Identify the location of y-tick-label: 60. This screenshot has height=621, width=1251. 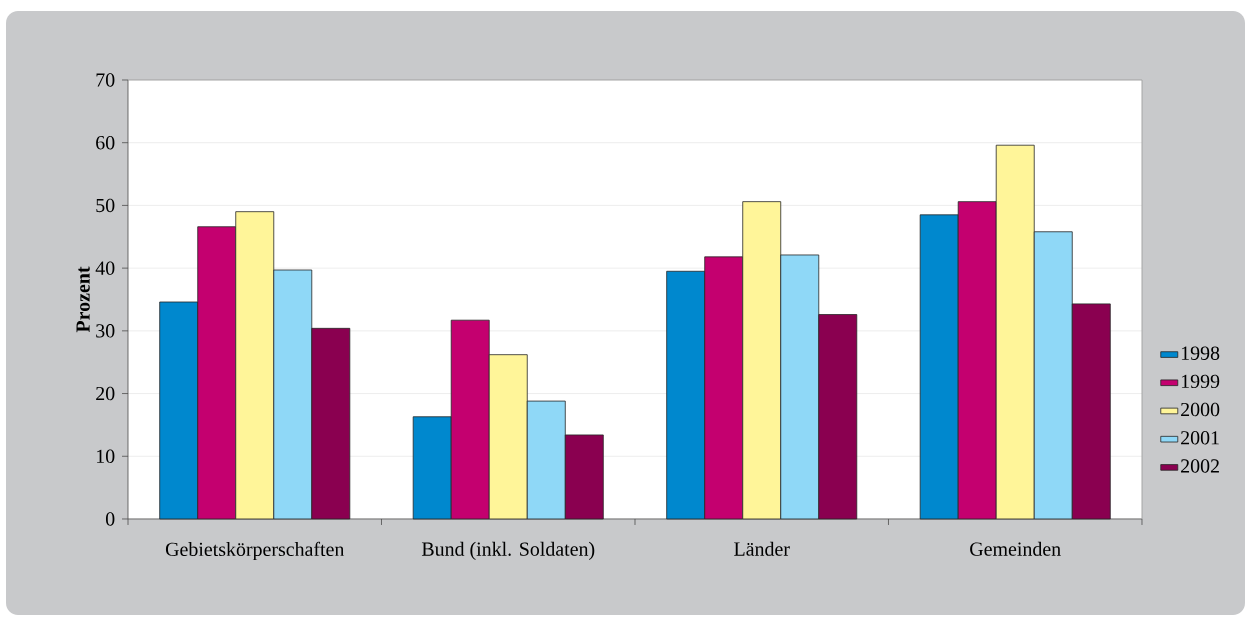
(105, 142).